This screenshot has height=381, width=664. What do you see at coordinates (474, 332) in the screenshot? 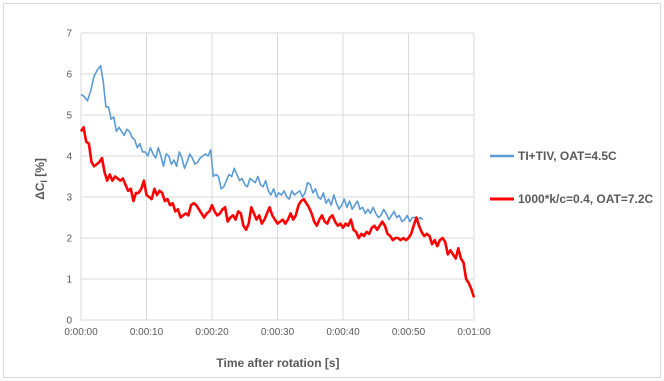
I see `x-tick-label-6: 0:01:00` at bounding box center [474, 332].